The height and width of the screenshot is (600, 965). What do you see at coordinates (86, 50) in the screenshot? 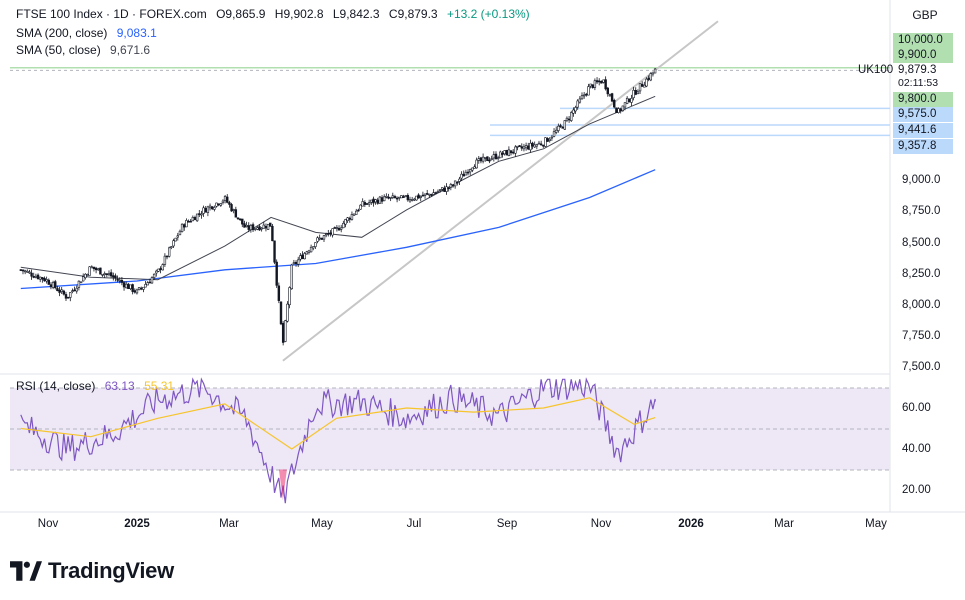
I see `sma50-legend: SMA (50, close) 9,671.6` at bounding box center [86, 50].